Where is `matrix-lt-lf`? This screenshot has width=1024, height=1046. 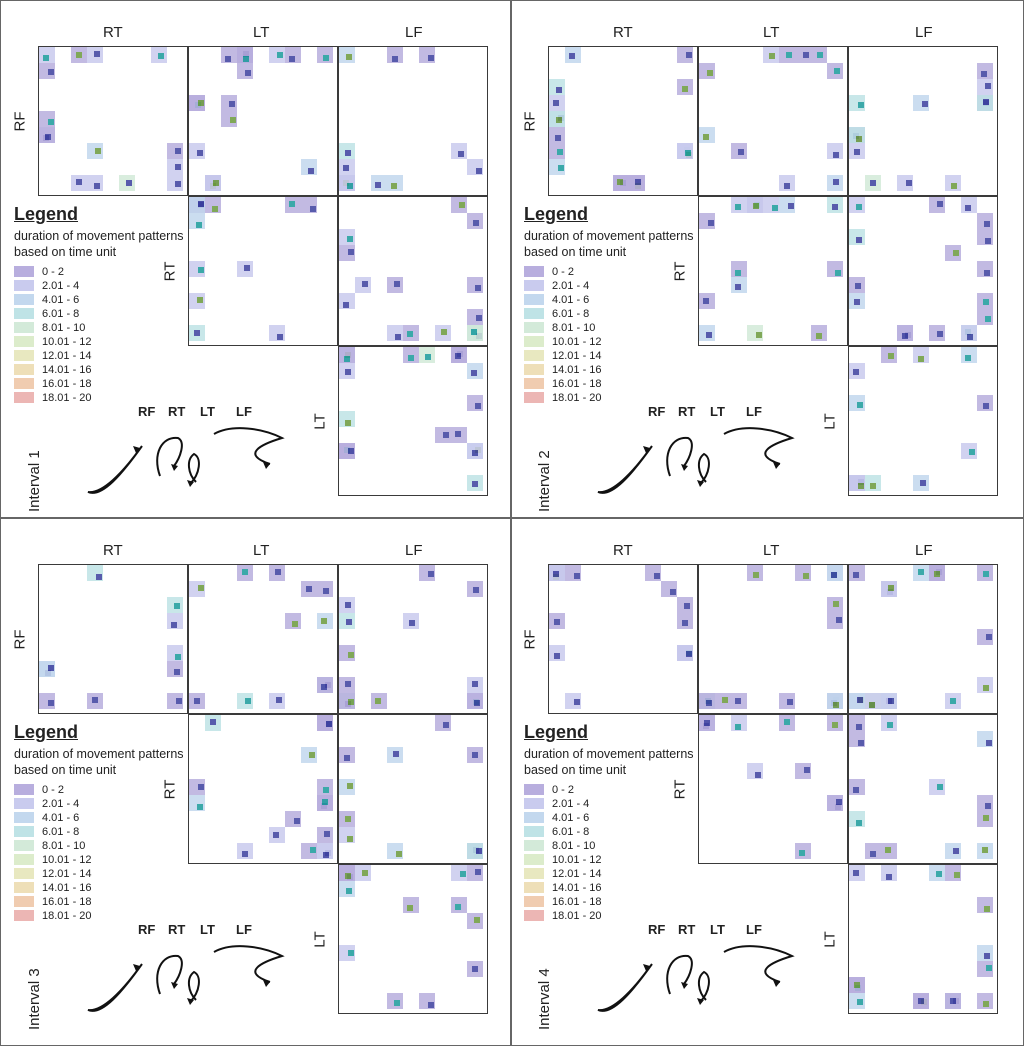 matrix-lt-lf is located at coordinates (923, 421).